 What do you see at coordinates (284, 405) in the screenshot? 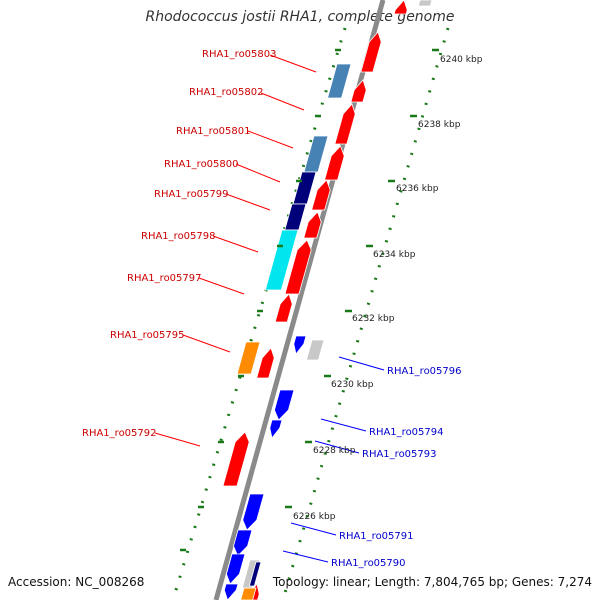
I see `gene-ro05794-blue` at bounding box center [284, 405].